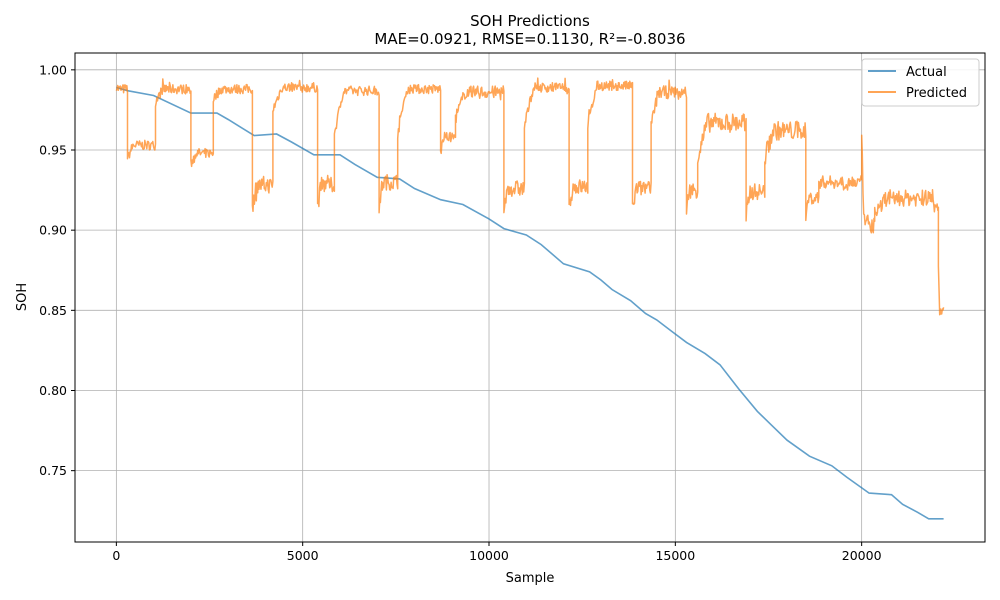 The width and height of the screenshot is (1000, 600). What do you see at coordinates (675, 555) in the screenshot?
I see `x-tick-label: 15000` at bounding box center [675, 555].